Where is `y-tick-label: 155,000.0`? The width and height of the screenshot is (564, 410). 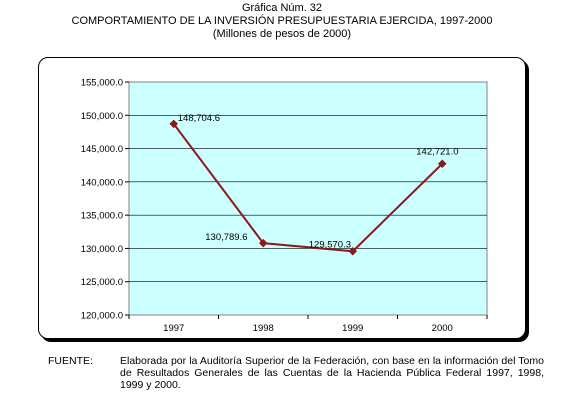 y-tick-label: 155,000.0 is located at coordinates (102, 83).